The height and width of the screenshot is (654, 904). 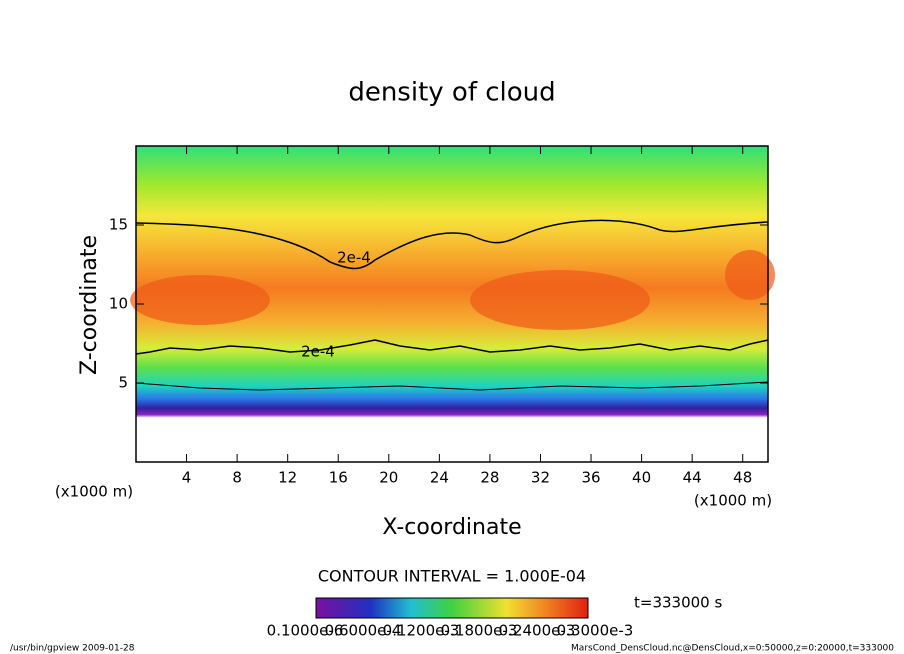 What do you see at coordinates (595, 631) in the screenshot?
I see `colorbar-label: 0.3000e-3` at bounding box center [595, 631].